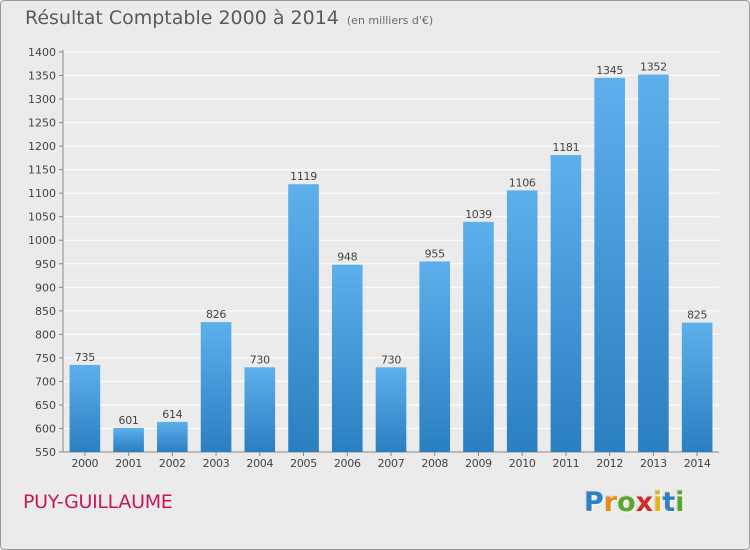  I want to click on data-label: 601, so click(129, 420).